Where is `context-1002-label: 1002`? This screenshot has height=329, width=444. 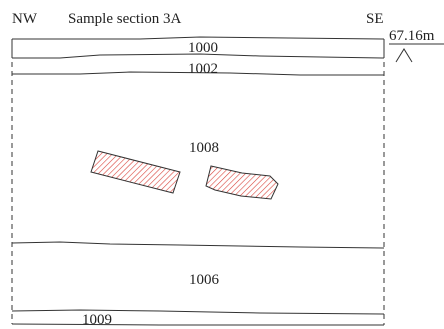 context-1002-label: 1002 is located at coordinates (203, 69).